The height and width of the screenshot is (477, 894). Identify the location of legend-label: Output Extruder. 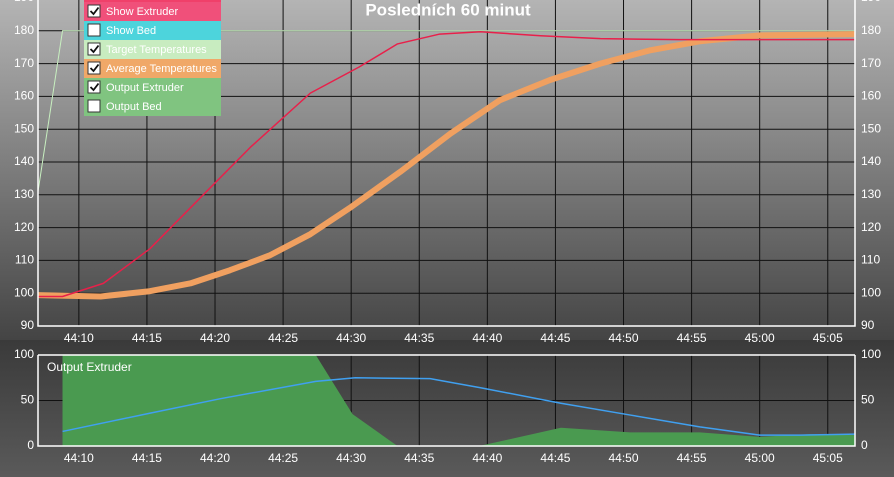
(145, 88).